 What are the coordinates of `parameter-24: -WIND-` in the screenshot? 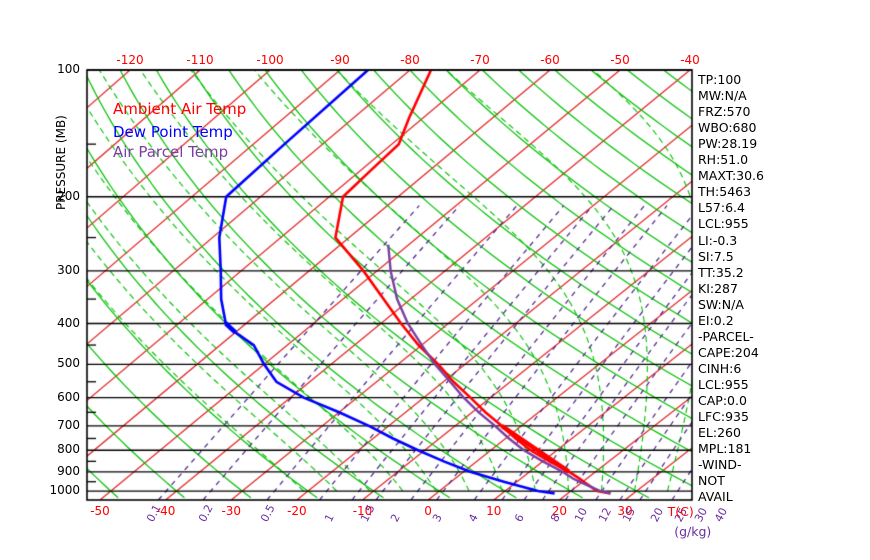 It's located at (720, 465).